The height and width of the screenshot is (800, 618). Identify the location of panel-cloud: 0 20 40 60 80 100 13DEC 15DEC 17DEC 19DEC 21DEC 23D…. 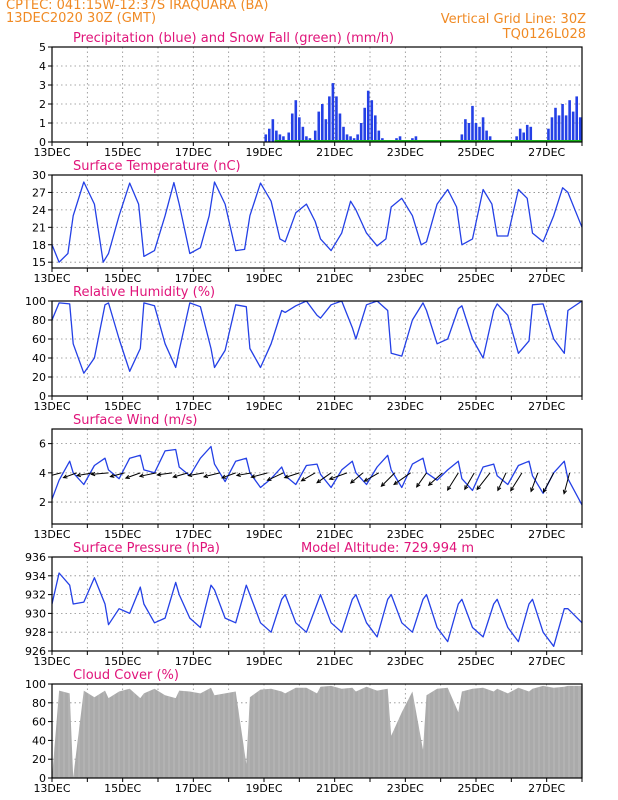
(304, 731).